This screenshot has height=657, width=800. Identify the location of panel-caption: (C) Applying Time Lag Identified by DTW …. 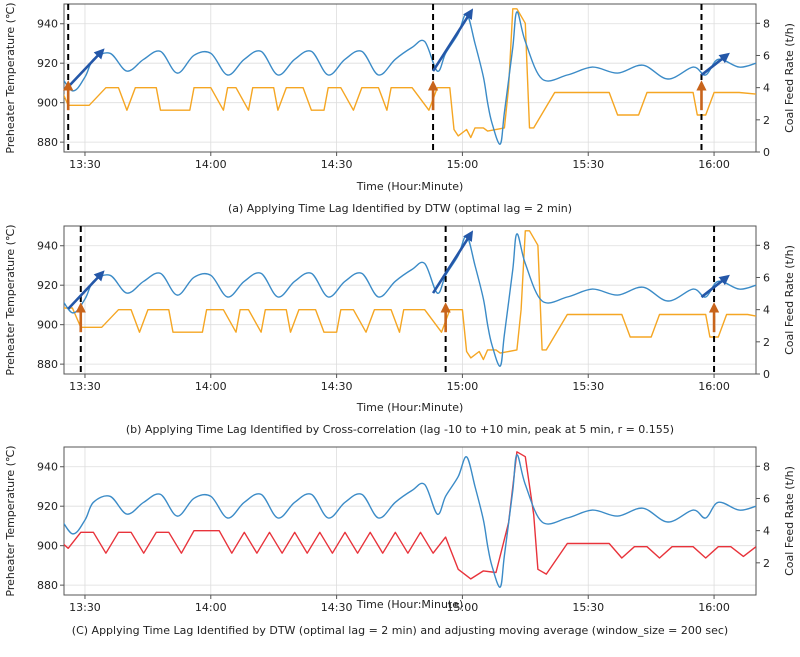
(400, 630).